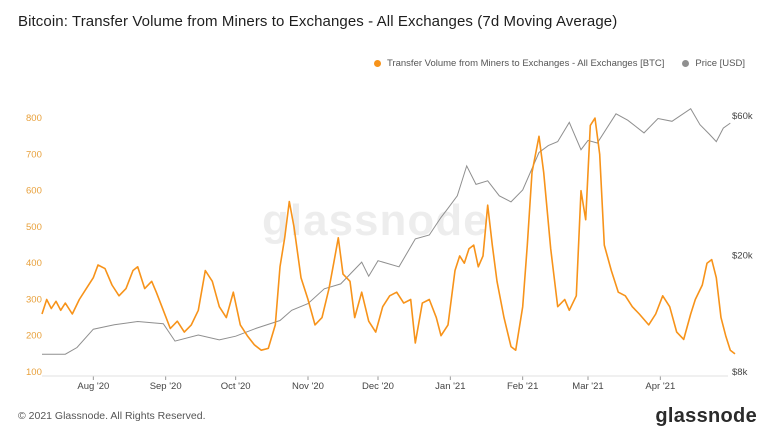  I want to click on x-tick-label-0: Aug '20, so click(93, 386).